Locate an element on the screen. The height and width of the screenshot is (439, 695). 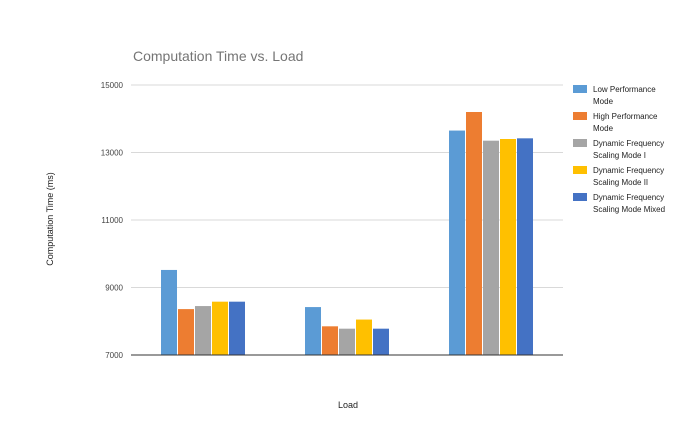
y-axis-ticks: 7000 9000 11000 13000 15000 is located at coordinates (112, 220).